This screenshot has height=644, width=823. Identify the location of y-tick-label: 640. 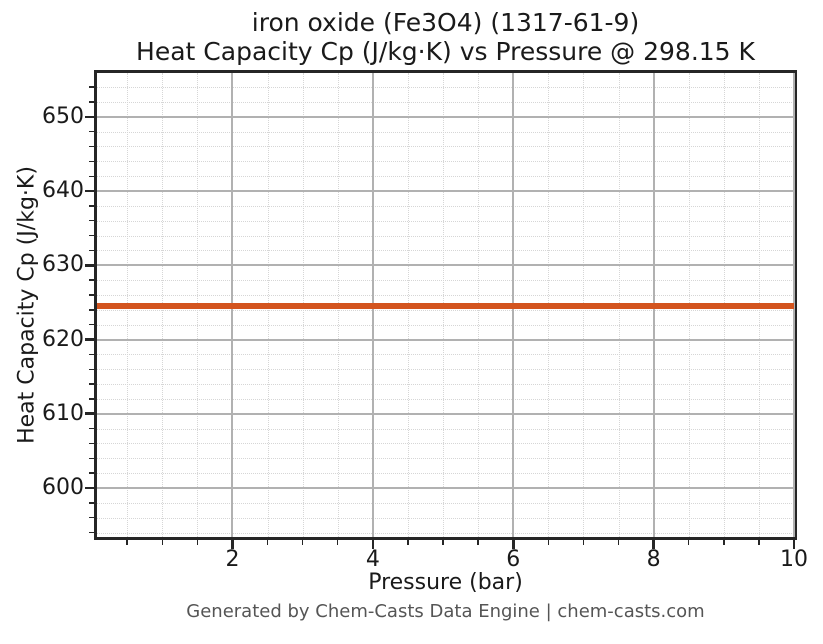
(63, 191).